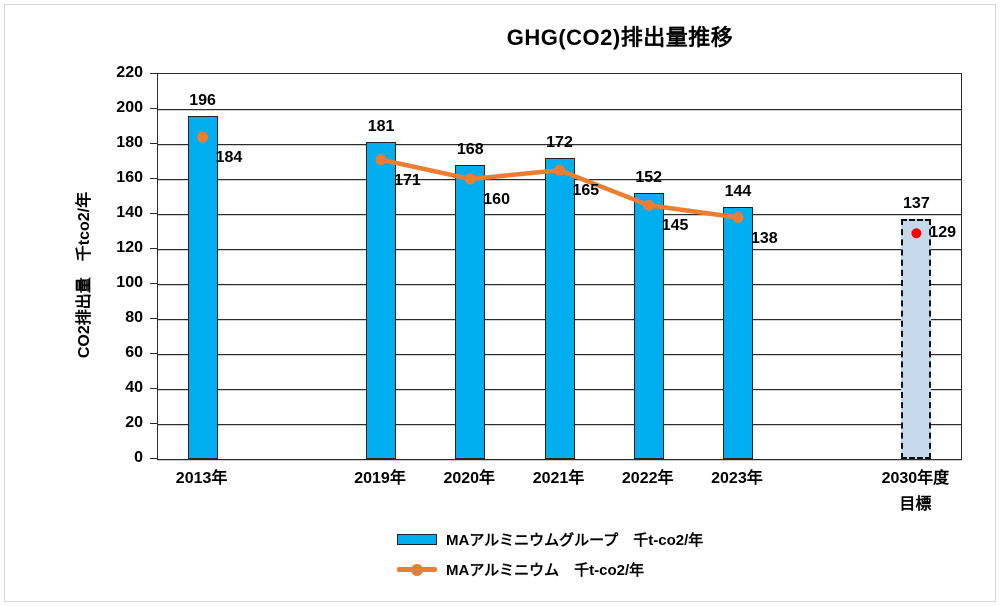 The width and height of the screenshot is (1000, 606). I want to click on line-series-swatch-icon, so click(417, 569).